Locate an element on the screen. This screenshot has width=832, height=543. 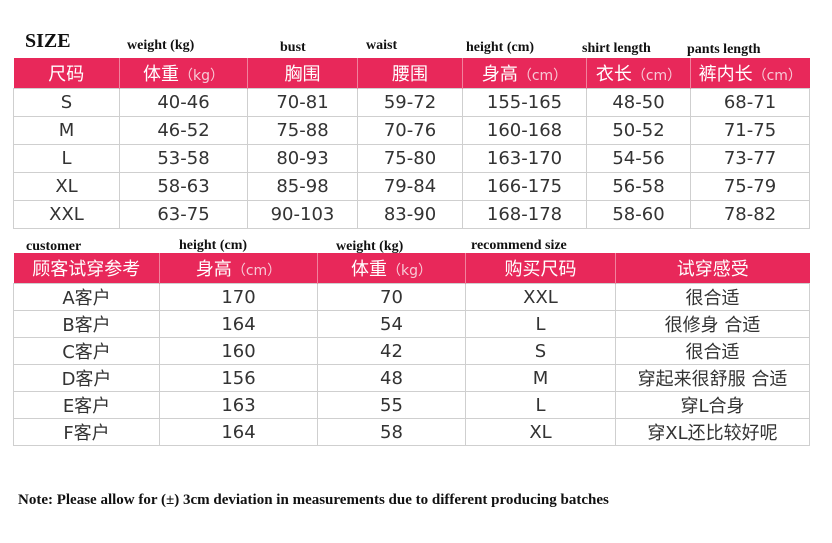
customer-cell: B客户 is located at coordinates (86, 324).